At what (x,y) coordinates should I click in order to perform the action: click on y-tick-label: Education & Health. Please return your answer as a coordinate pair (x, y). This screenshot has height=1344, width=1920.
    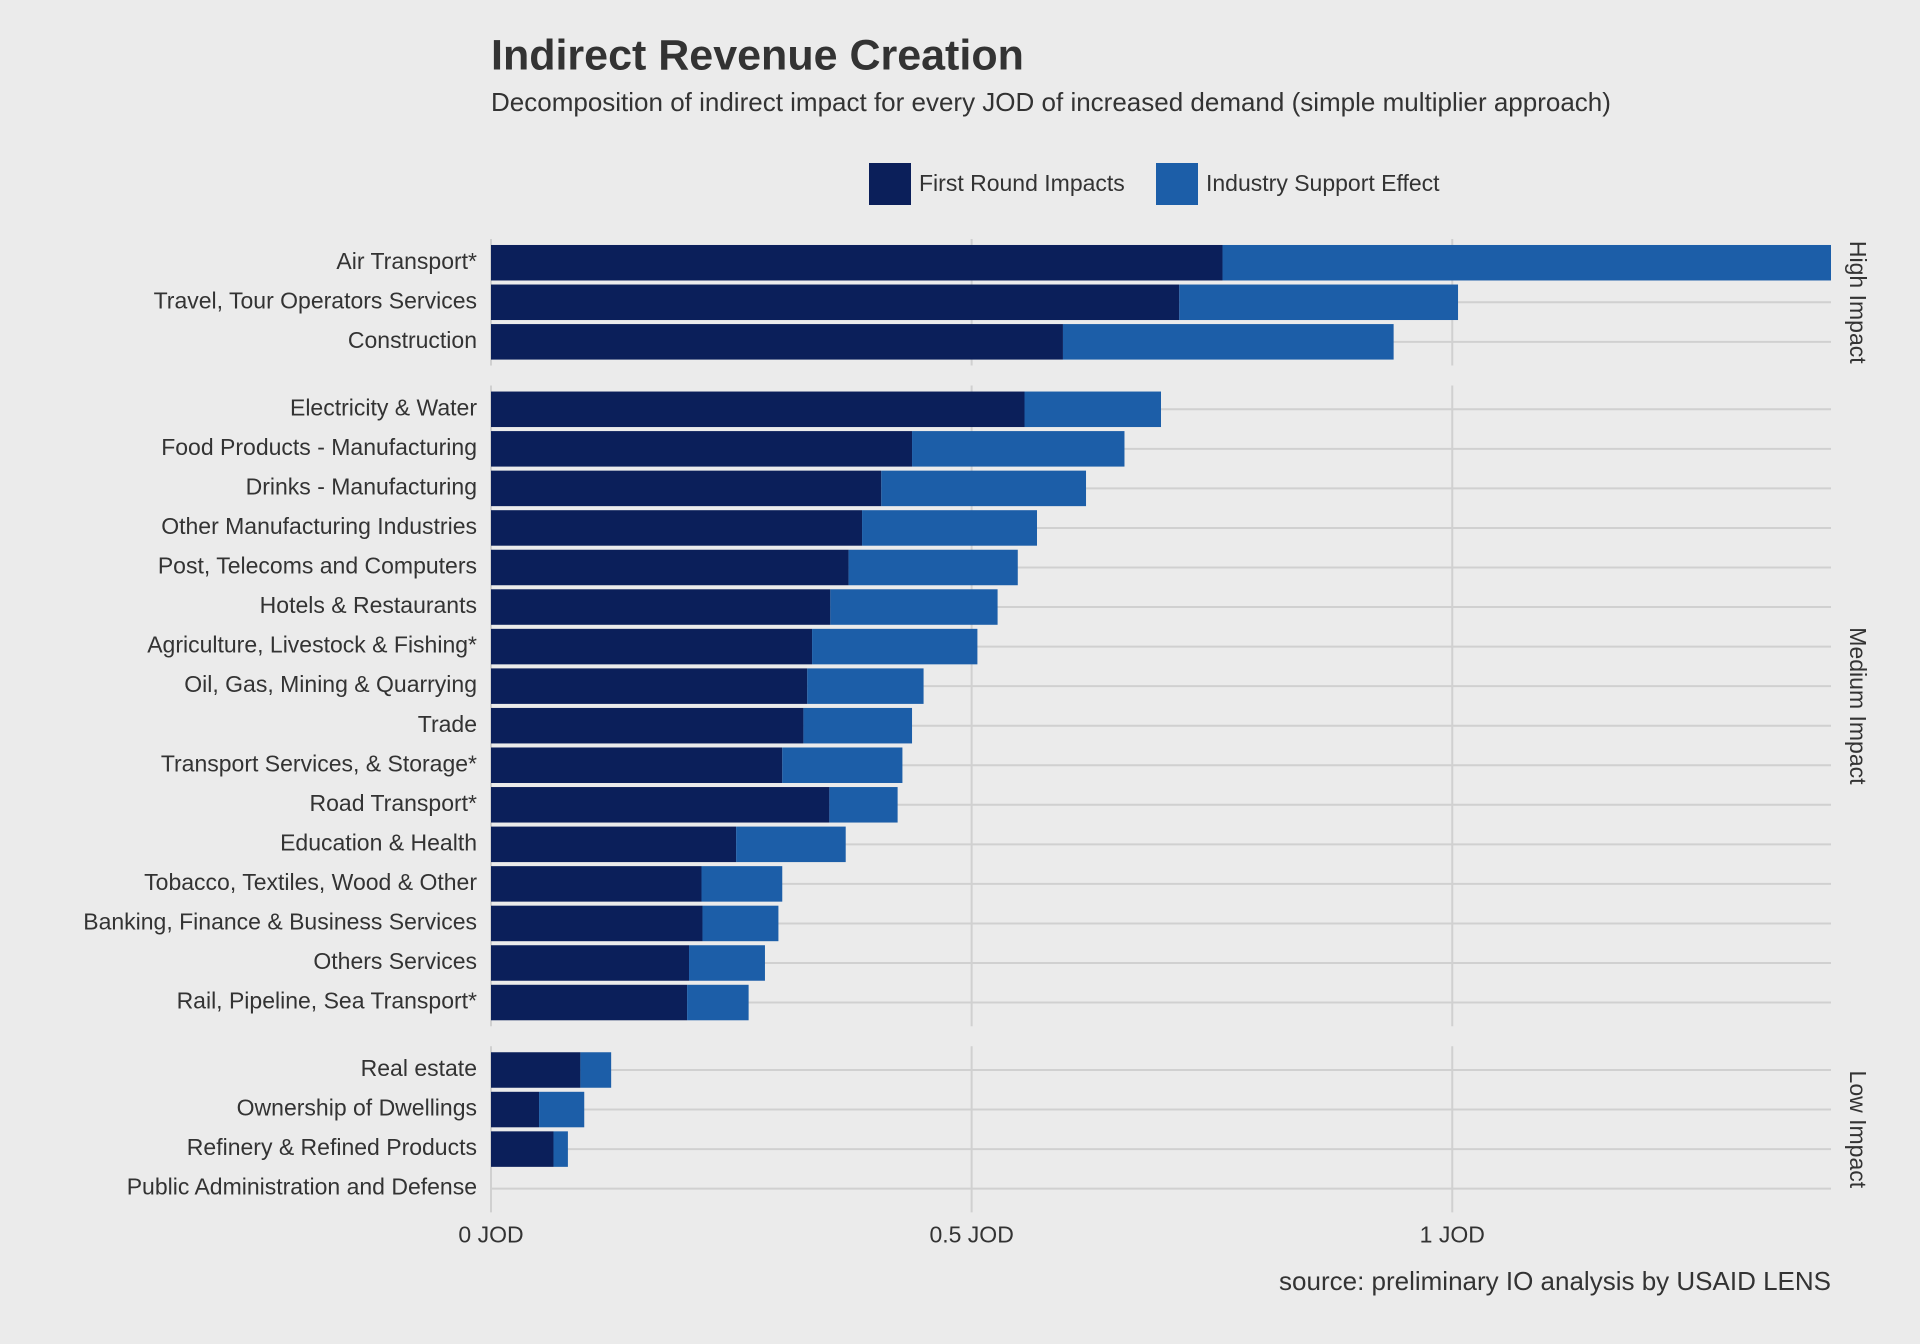
    Looking at the image, I should click on (378, 842).